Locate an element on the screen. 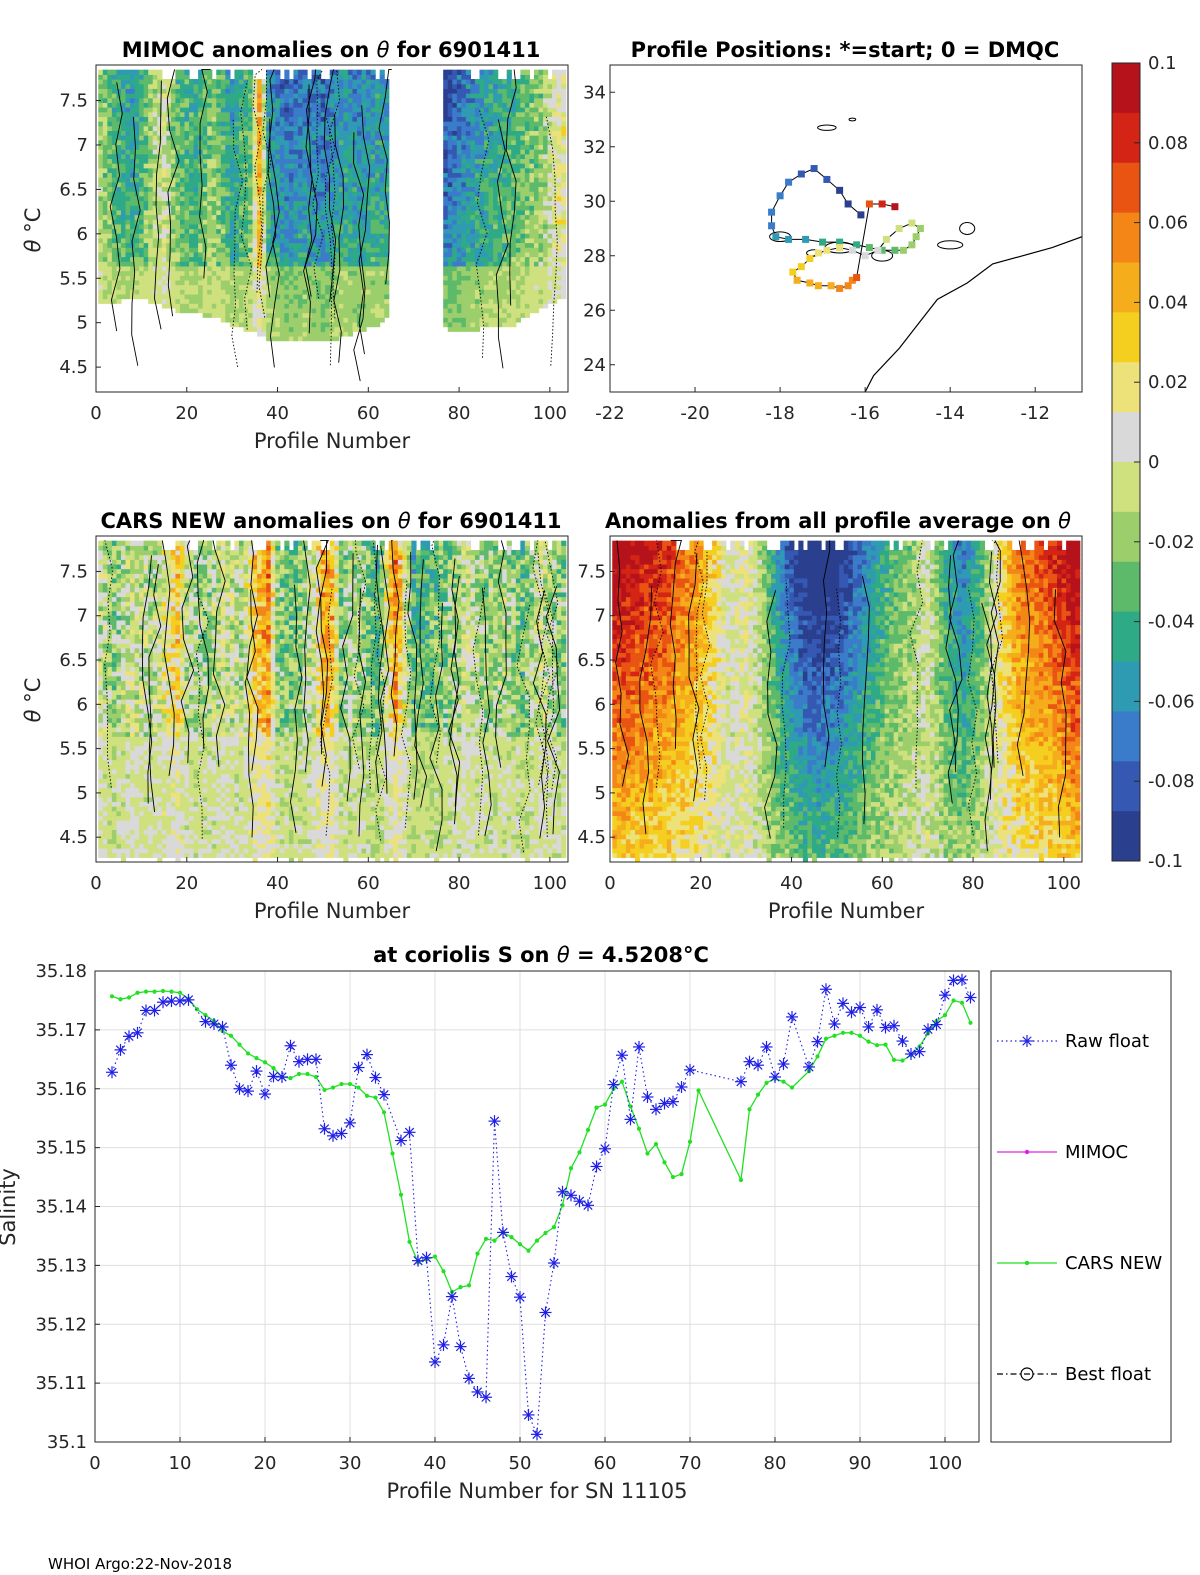 Image resolution: width=1200 pixels, height=1575 pixels. contour-line is located at coordinates (158, 205).